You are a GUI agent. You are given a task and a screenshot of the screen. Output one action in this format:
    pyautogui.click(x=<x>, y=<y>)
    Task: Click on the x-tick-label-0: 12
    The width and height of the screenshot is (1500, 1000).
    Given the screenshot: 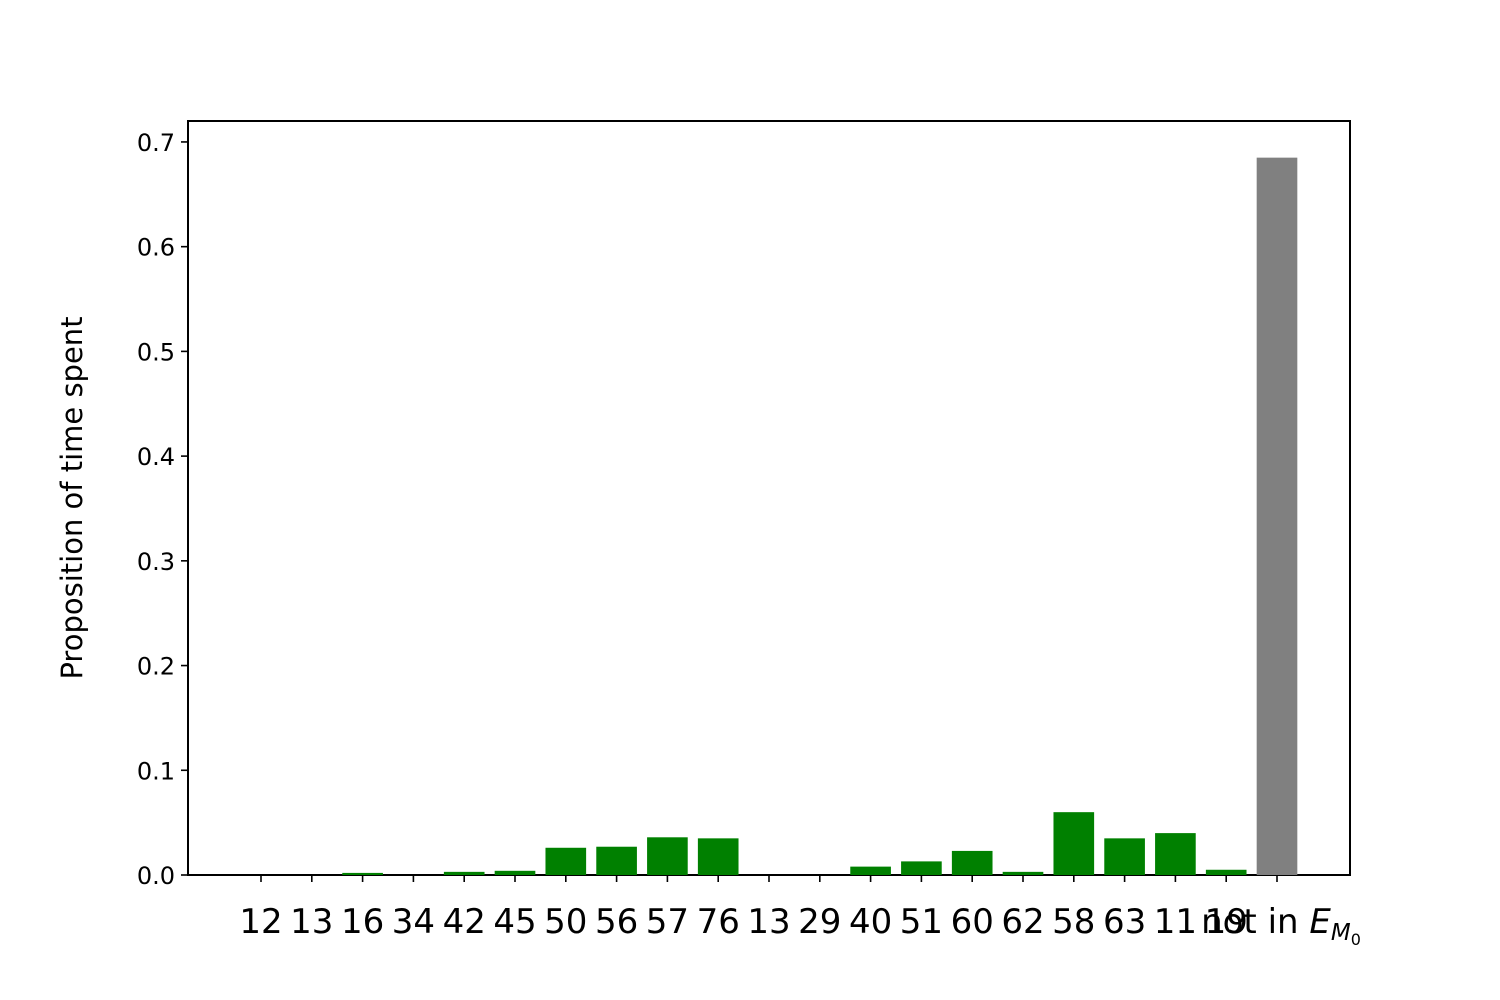 What is the action you would take?
    pyautogui.click(x=260, y=922)
    